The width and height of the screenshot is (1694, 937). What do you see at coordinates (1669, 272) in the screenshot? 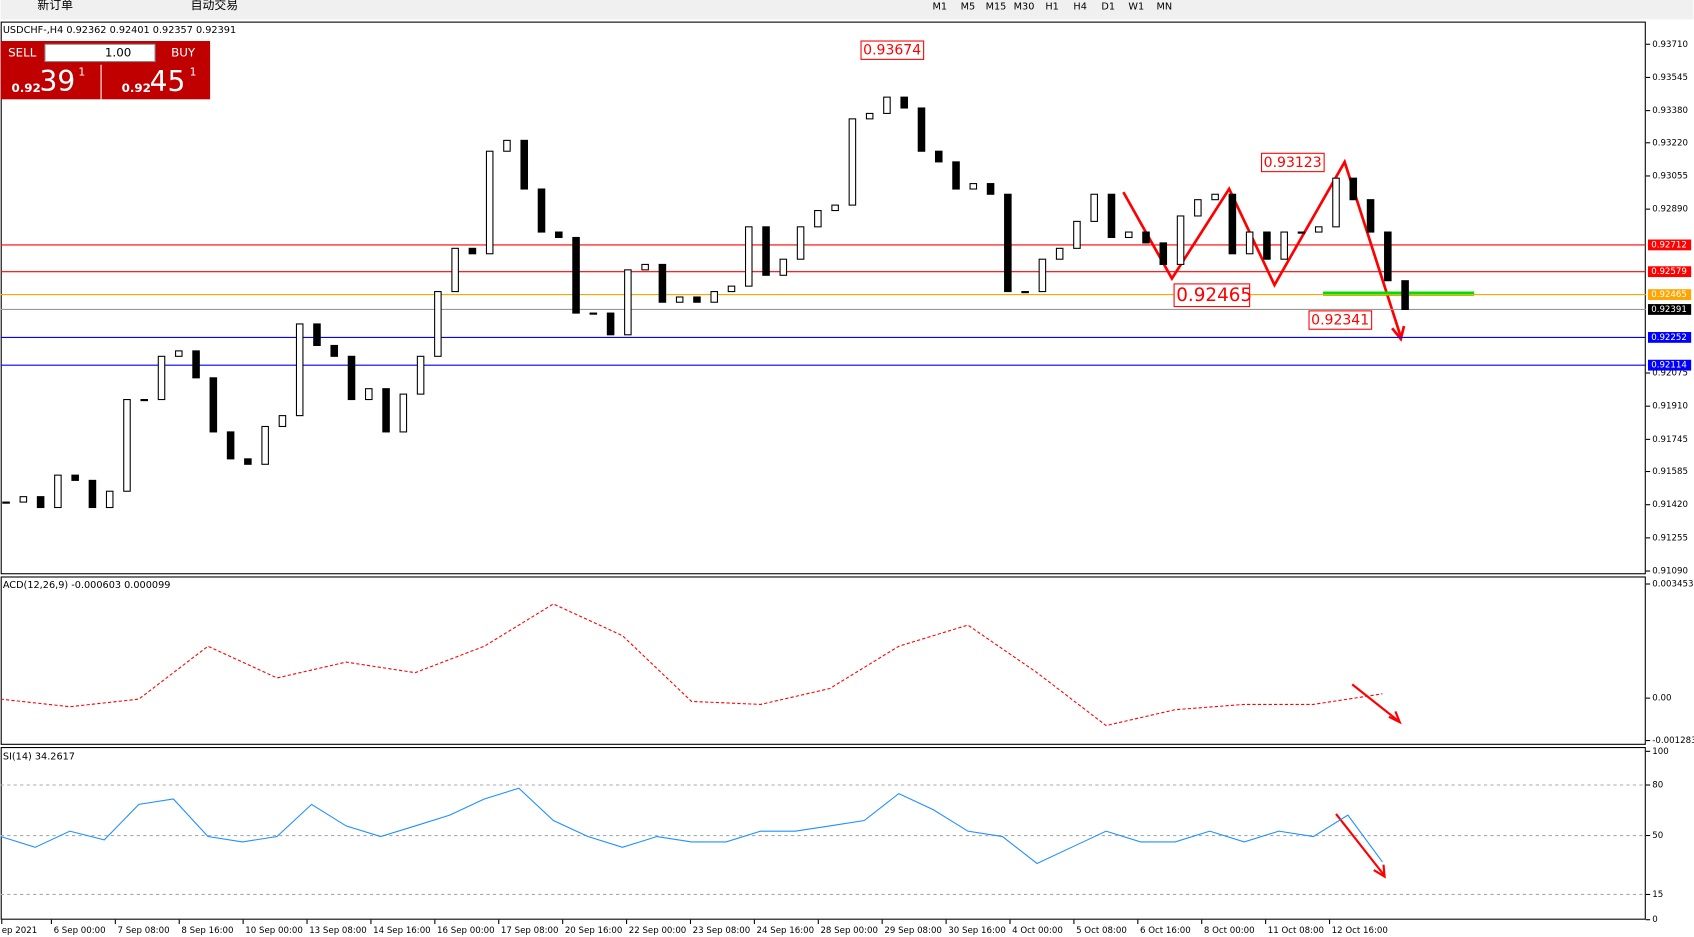
I see `level-label: 0.92579` at bounding box center [1669, 272].